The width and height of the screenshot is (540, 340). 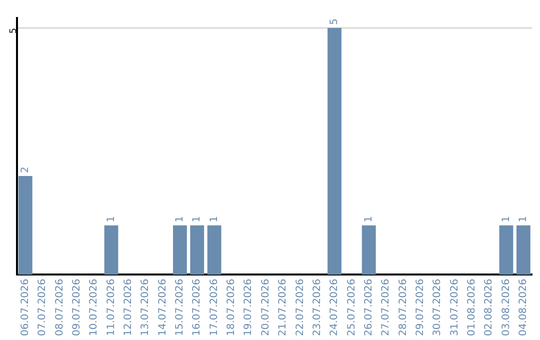 I want to click on x-tick-label: 04.08.2026, so click(x=524, y=307).